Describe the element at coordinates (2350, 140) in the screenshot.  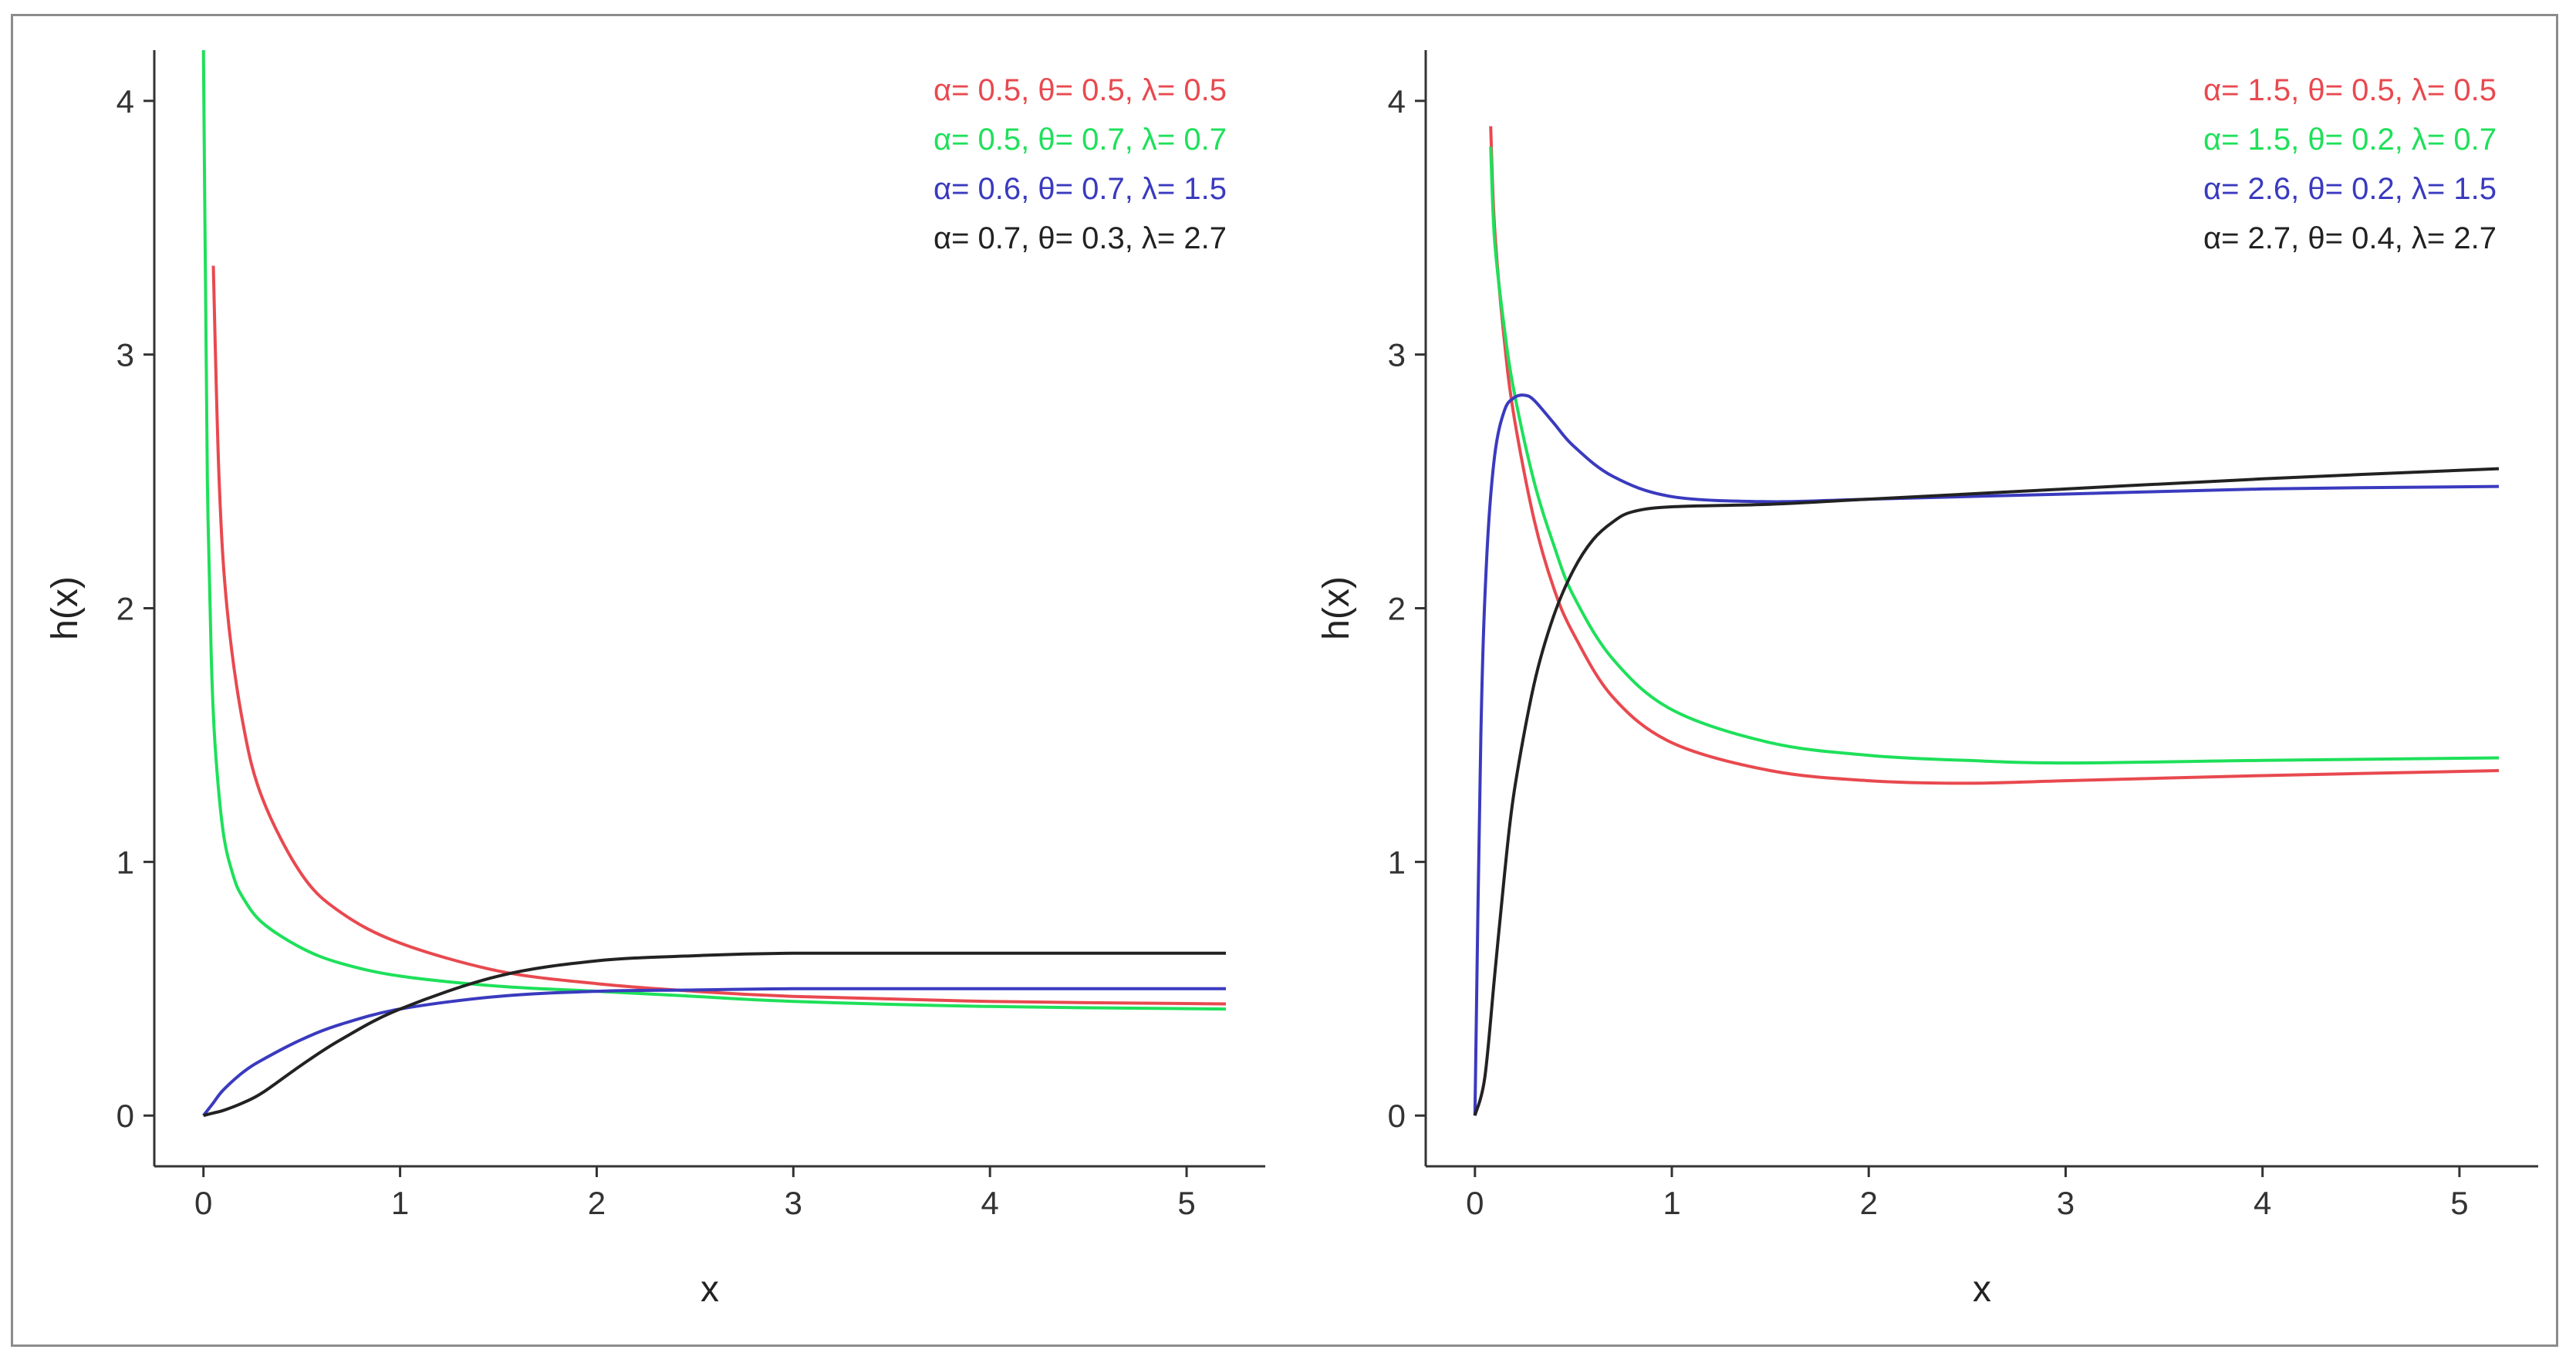
I see `legend-entry-2: α= 1.5, θ= 0.2, λ= 0.7` at that location.